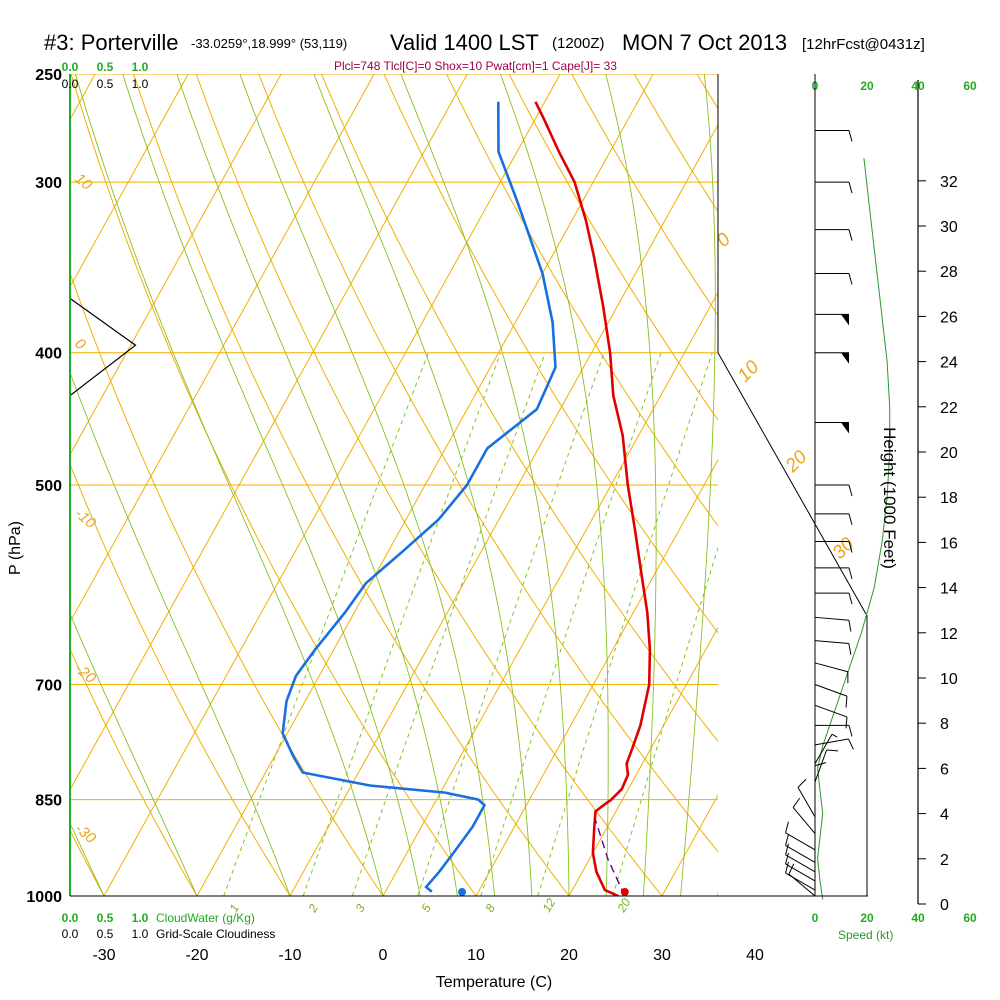 The image size is (1000, 1000). Describe the element at coordinates (970, 918) in the screenshot. I see `speed-bottom-tick: 60` at that location.